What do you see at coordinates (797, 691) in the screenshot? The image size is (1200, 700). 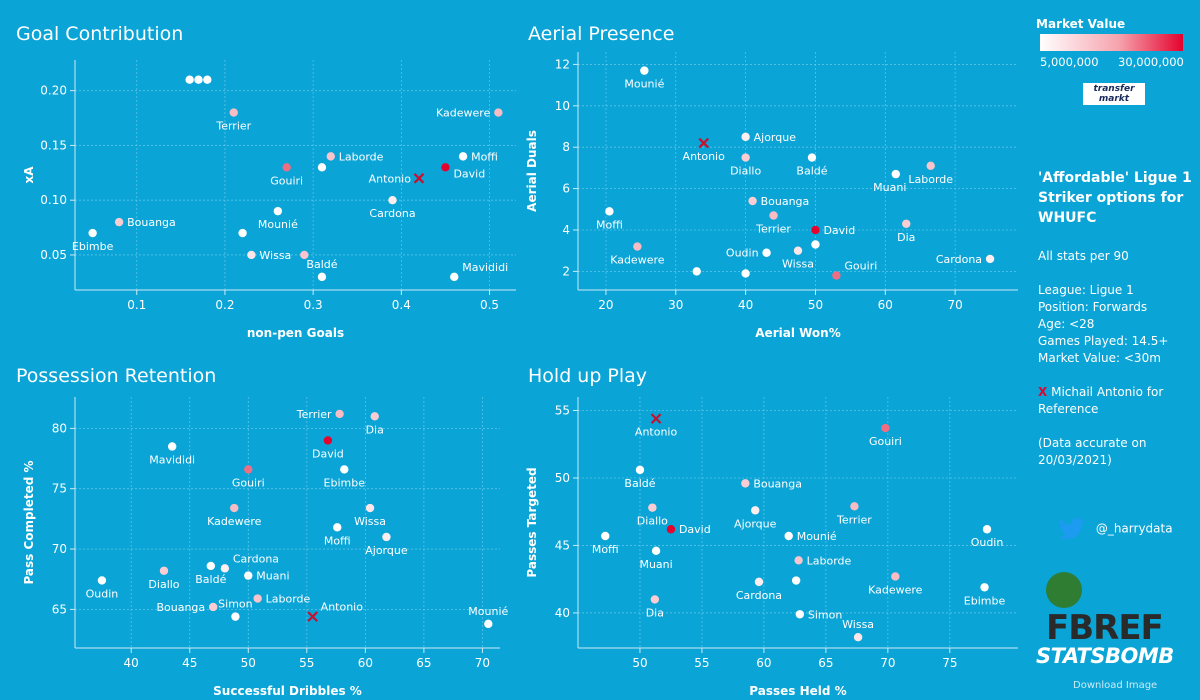 I see `x-axis-label: Passes Held %` at bounding box center [797, 691].